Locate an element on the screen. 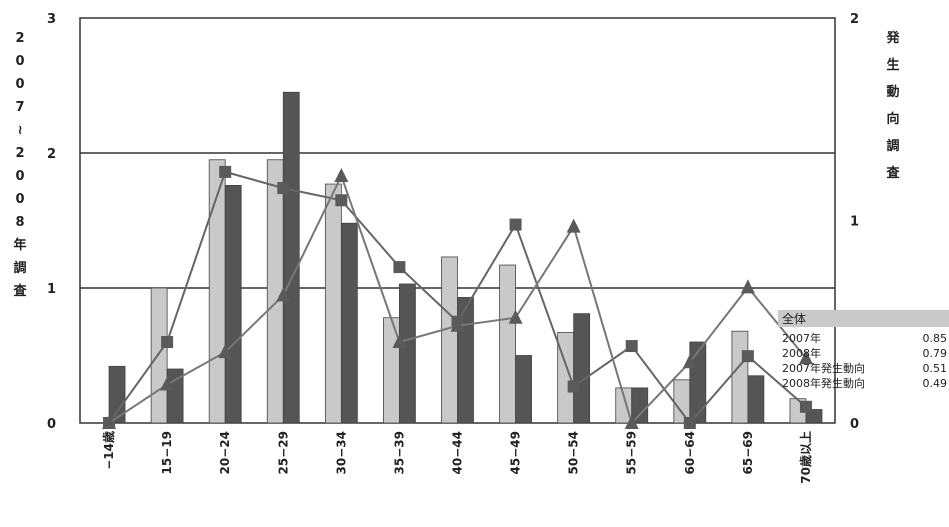  axis-title-char: 向 is located at coordinates (892, 119).